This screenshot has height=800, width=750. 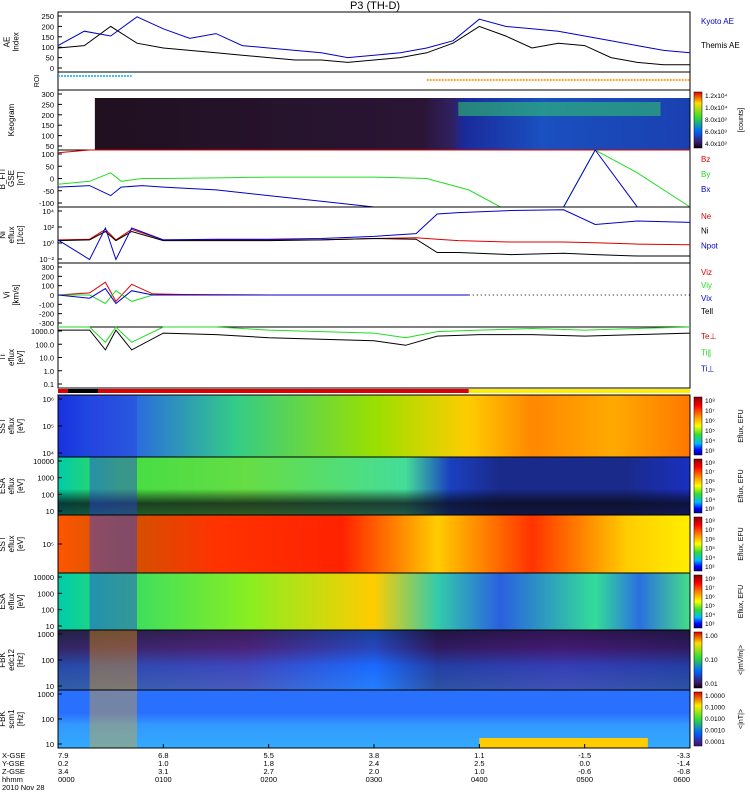 What do you see at coordinates (43, 577) in the screenshot?
I see `y-tick-label: 10000` at bounding box center [43, 577].